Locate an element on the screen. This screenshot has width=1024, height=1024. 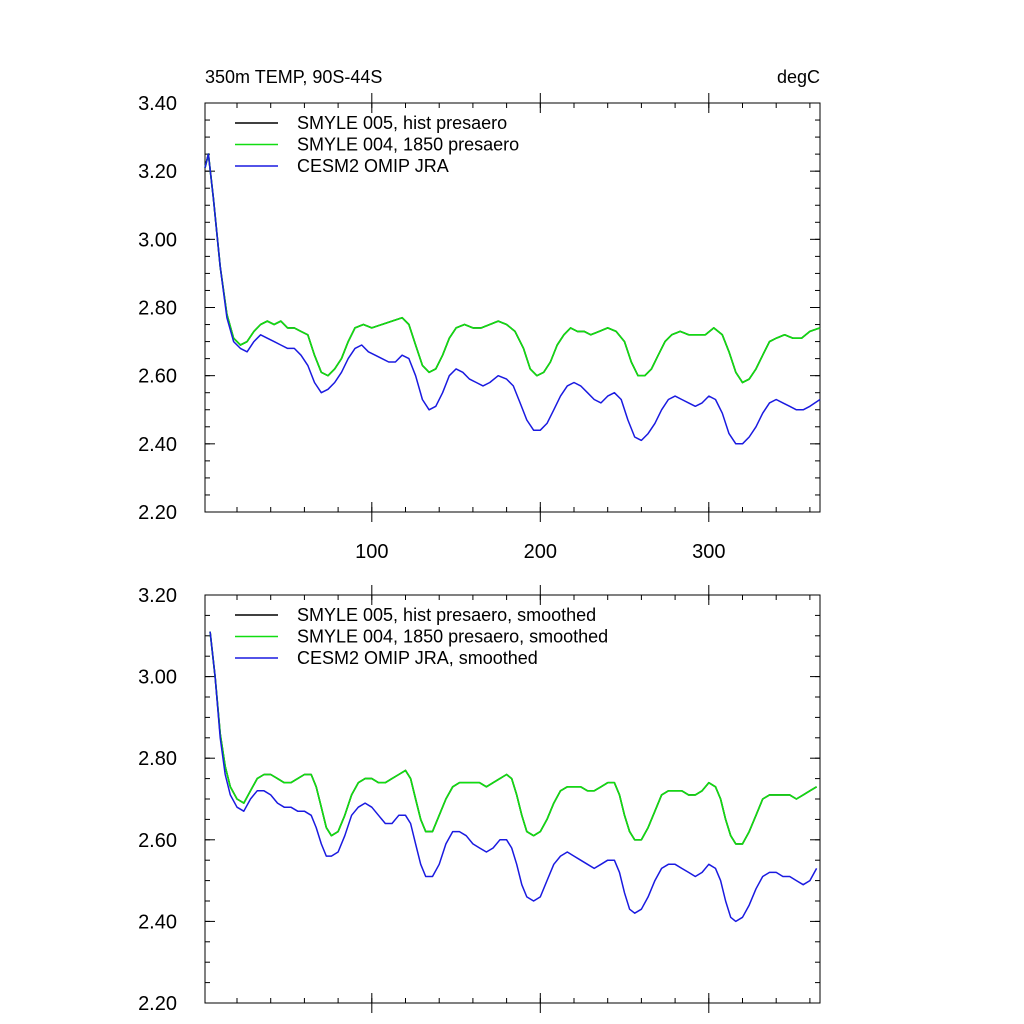
legend-label: SMYLE 005, hist presaero is located at coordinates (402, 123).